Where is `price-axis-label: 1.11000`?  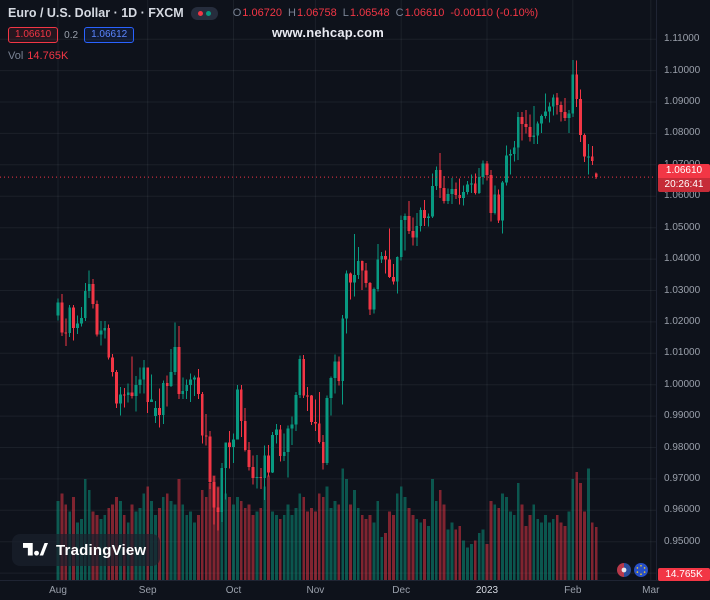 price-axis-label: 1.11000 is located at coordinates (682, 39).